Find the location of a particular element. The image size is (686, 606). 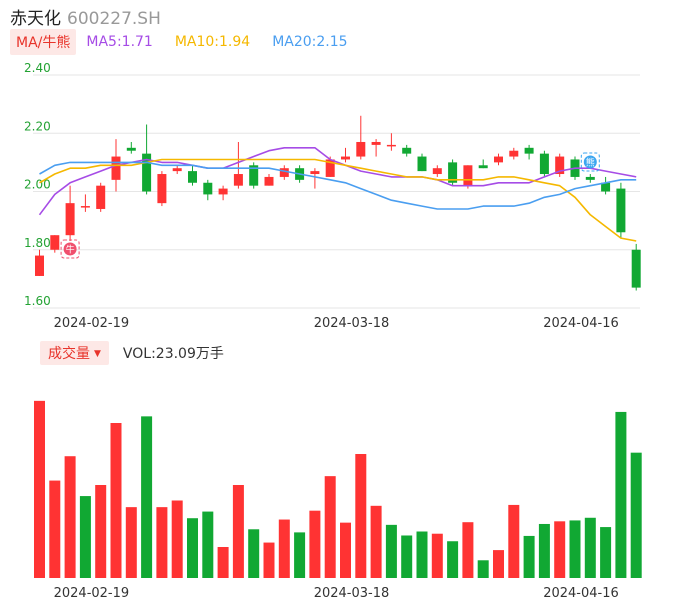

ma5-legend-label: MA5:1.71 is located at coordinates (119, 42).